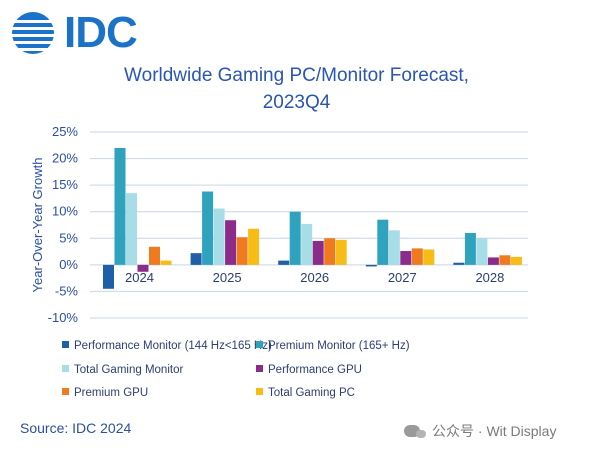 The height and width of the screenshot is (455, 593). Describe the element at coordinates (402, 277) in the screenshot. I see `x-tick-label: 2027` at that location.